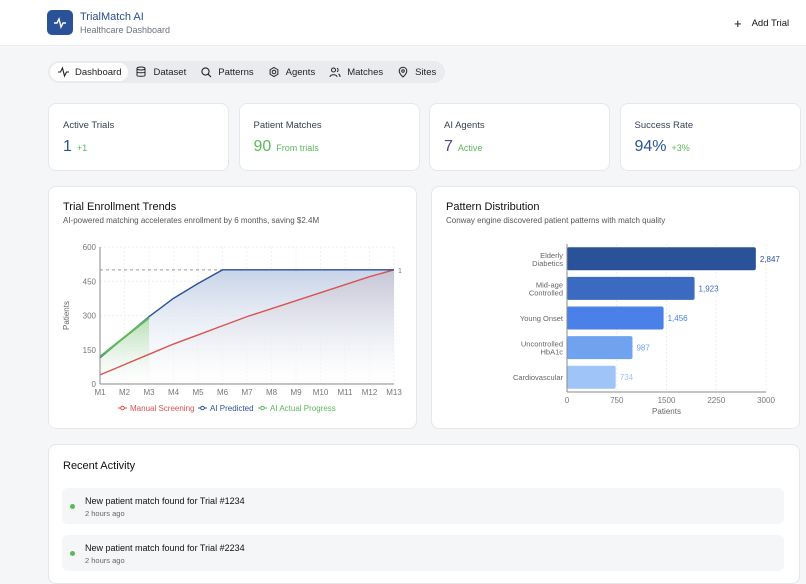  What do you see at coordinates (223, 392) in the screenshot?
I see `x-tick-label: M6` at bounding box center [223, 392].